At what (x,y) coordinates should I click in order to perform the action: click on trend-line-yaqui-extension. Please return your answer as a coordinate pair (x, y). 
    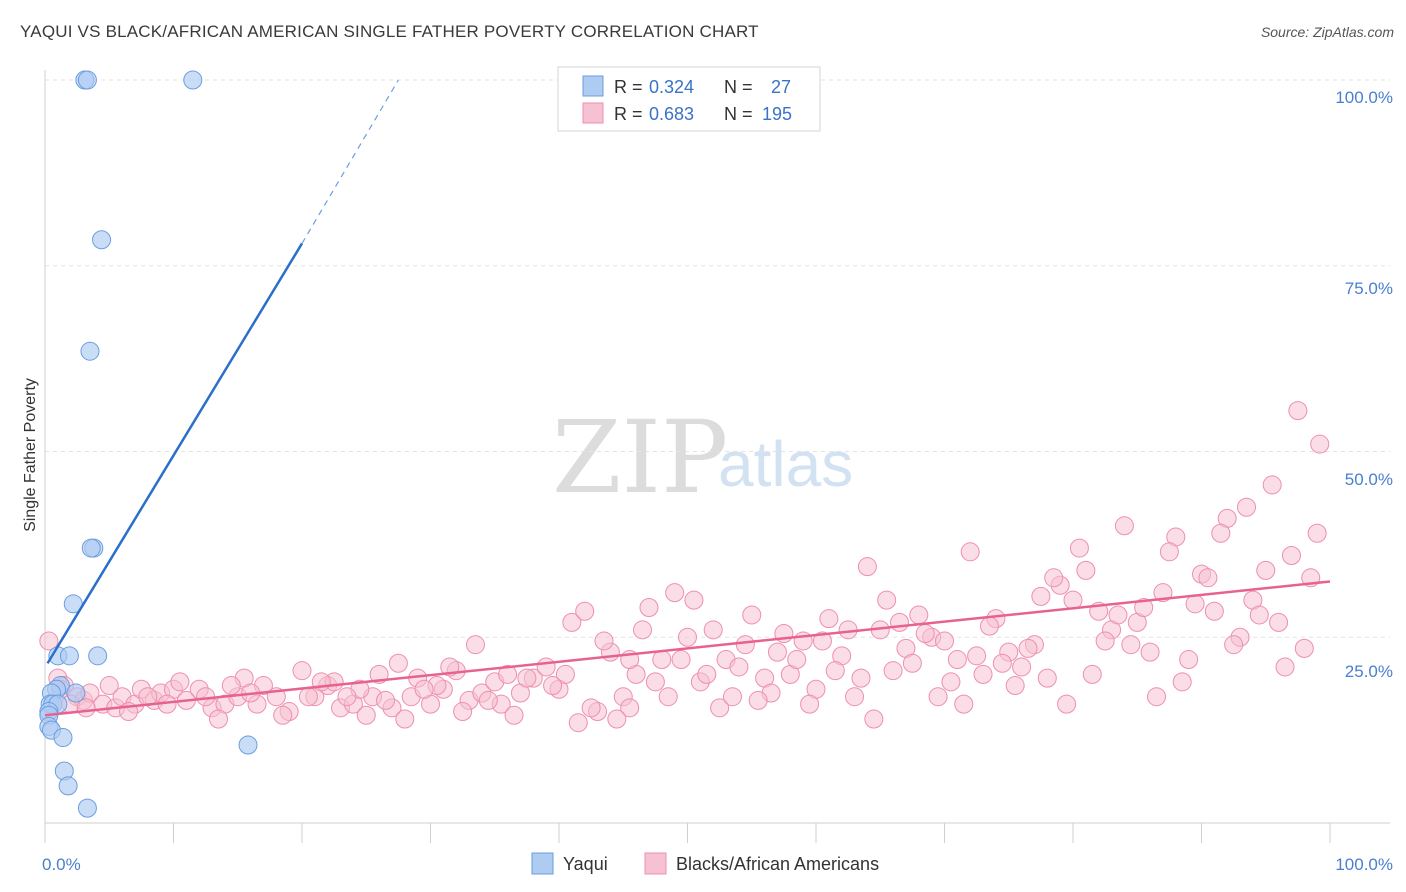
    Looking at the image, I should click on (350, 161).